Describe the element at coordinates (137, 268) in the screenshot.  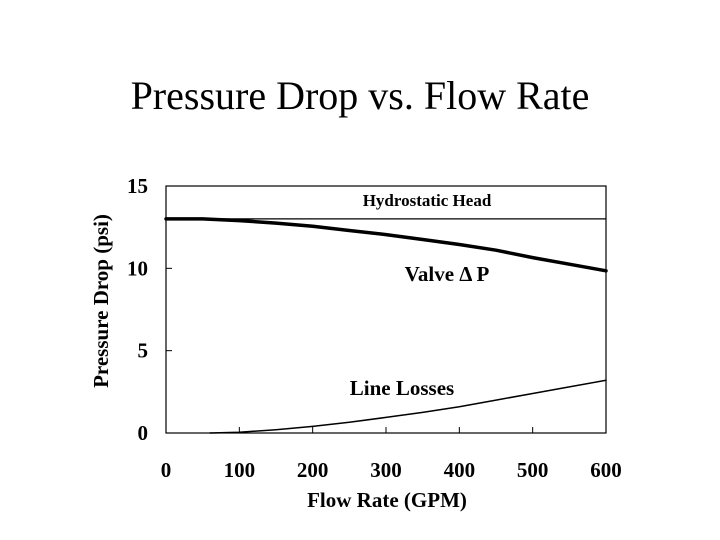
I see `y-tick-label: 10` at that location.